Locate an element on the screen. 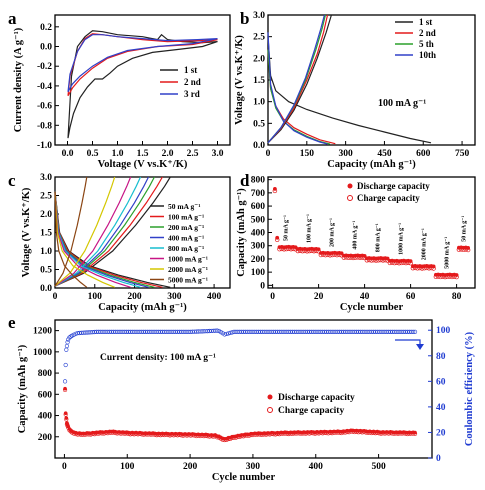 The height and width of the screenshot is (490, 485). legend-label: 1 st is located at coordinates (190, 70).